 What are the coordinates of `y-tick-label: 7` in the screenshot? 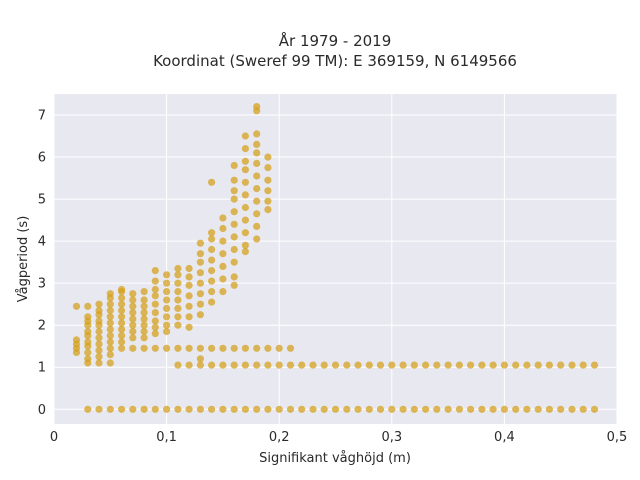 It's located at (42, 116).